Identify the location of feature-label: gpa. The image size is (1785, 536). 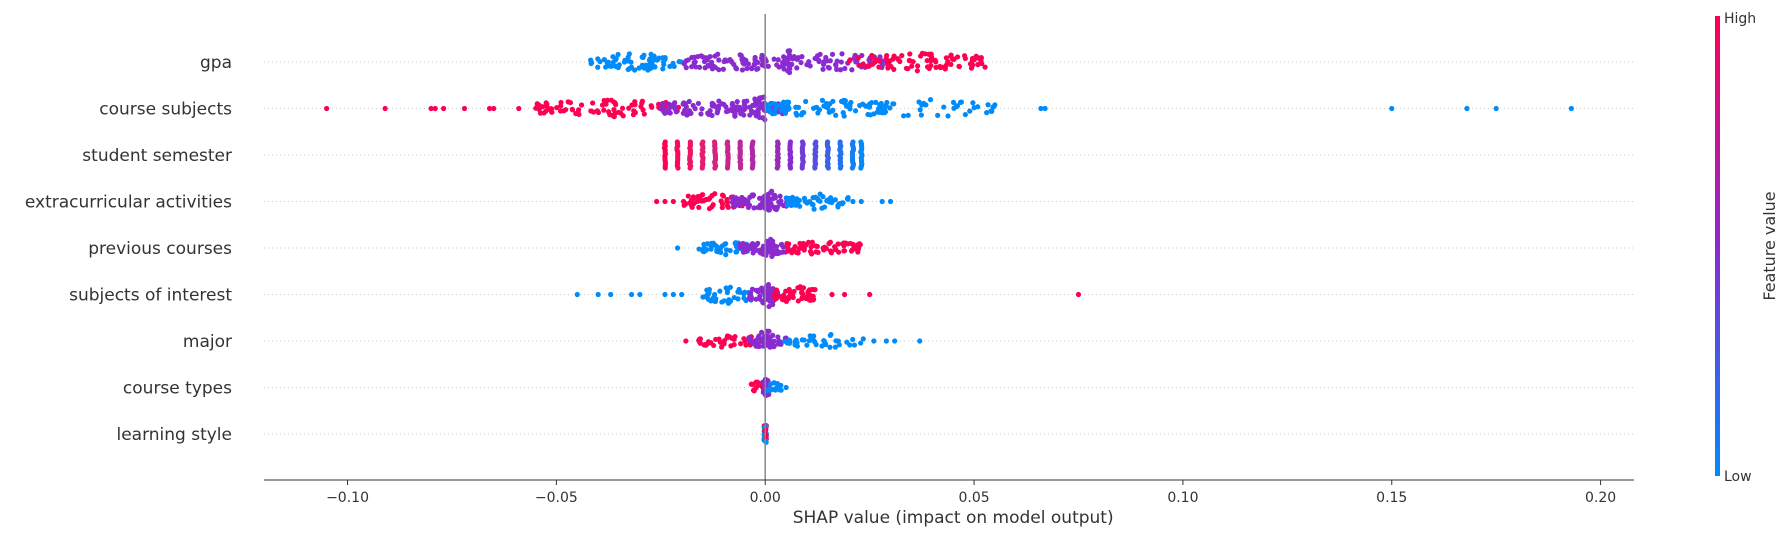
(216, 63).